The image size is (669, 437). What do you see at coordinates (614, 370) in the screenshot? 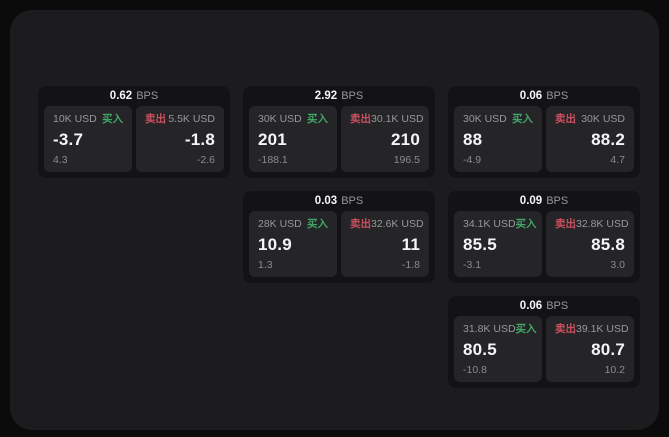
I see `sell-delta: 10.2` at bounding box center [614, 370].